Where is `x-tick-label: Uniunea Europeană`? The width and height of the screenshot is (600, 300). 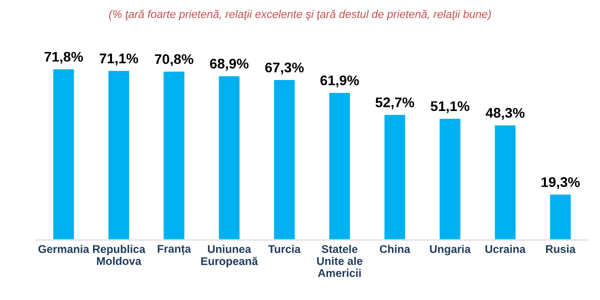 x-tick-label: Uniunea Europeană is located at coordinates (229, 256).